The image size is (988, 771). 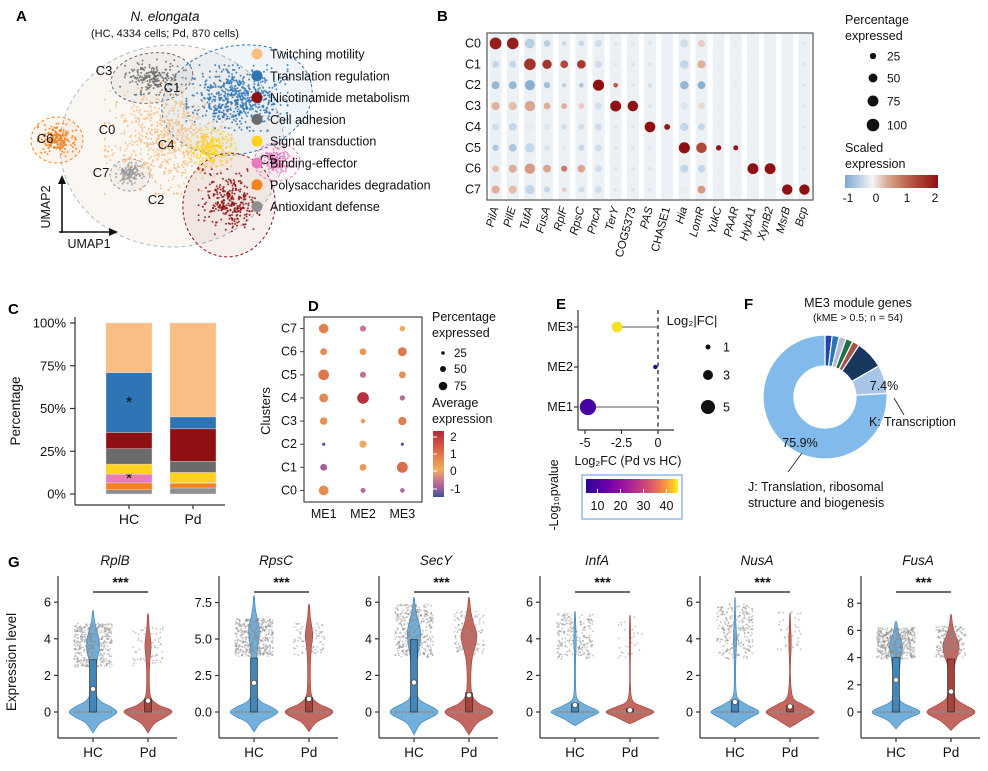 I want to click on significance-stars: ***, so click(x=441, y=582).